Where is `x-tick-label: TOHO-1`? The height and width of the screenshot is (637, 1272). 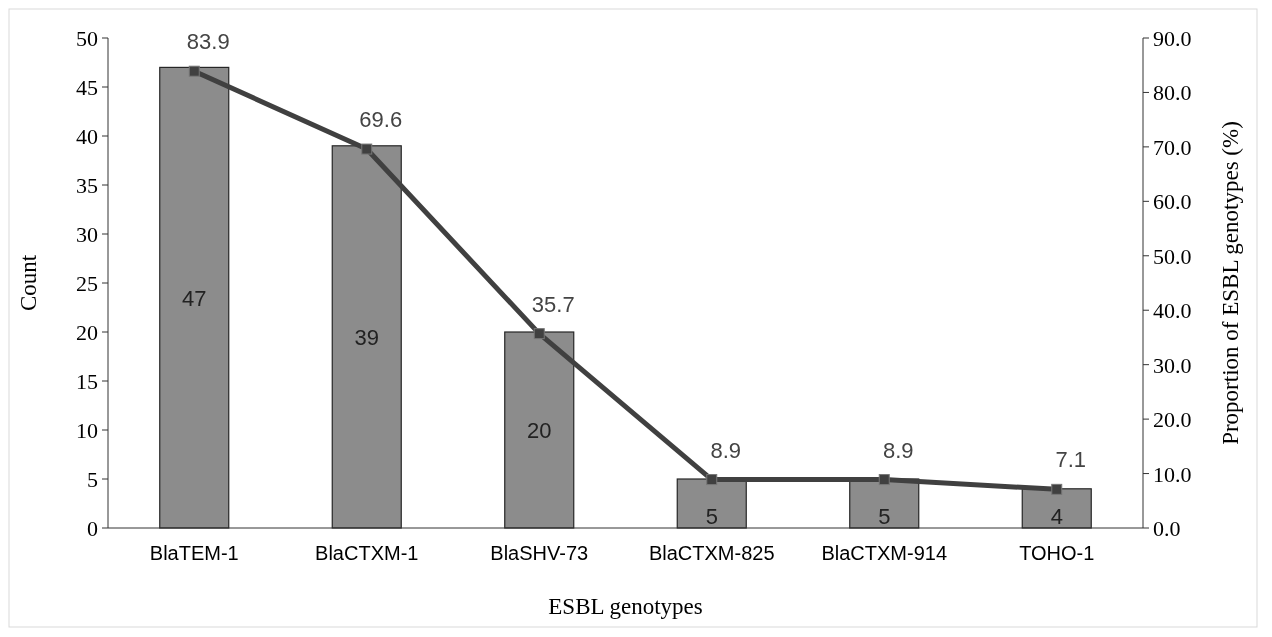
x-tick-label: TOHO-1 is located at coordinates (1057, 553).